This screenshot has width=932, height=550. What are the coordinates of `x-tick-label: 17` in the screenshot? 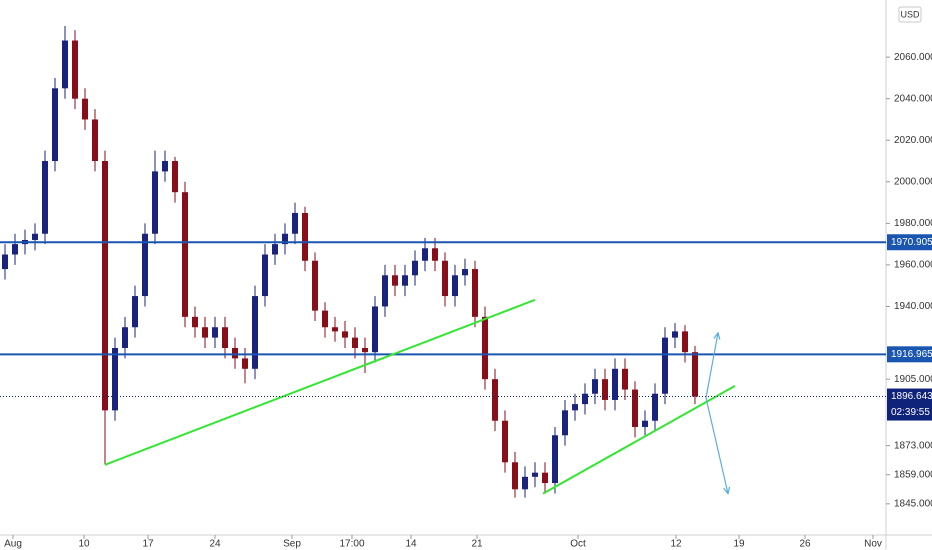 It's located at (148, 544).